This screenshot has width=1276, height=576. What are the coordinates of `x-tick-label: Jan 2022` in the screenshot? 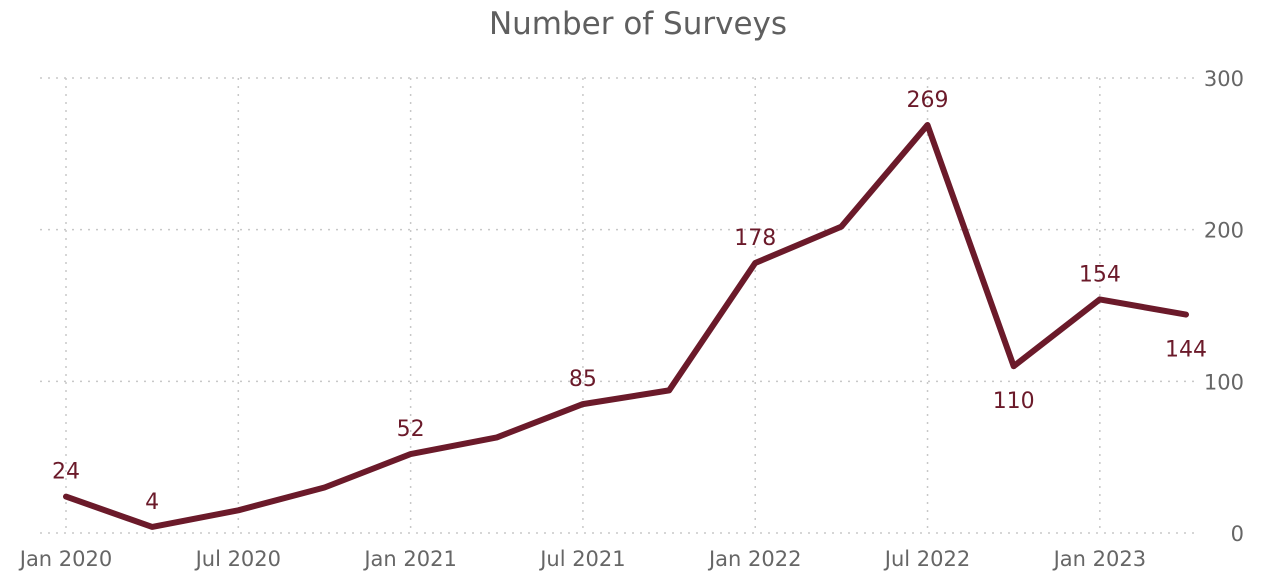 It's located at (754, 559).